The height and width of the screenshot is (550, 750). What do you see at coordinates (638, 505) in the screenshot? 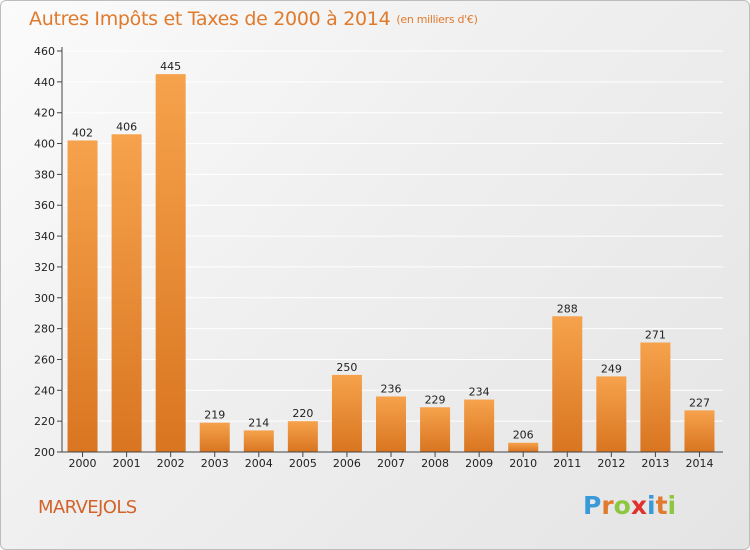
I see `logo-letter: x` at bounding box center [638, 505].